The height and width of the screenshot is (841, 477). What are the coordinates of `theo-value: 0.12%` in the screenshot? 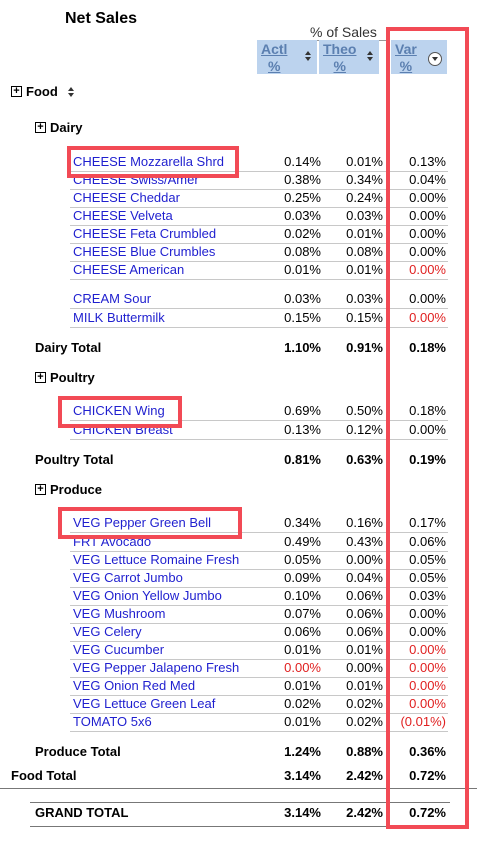 It's located at (364, 429).